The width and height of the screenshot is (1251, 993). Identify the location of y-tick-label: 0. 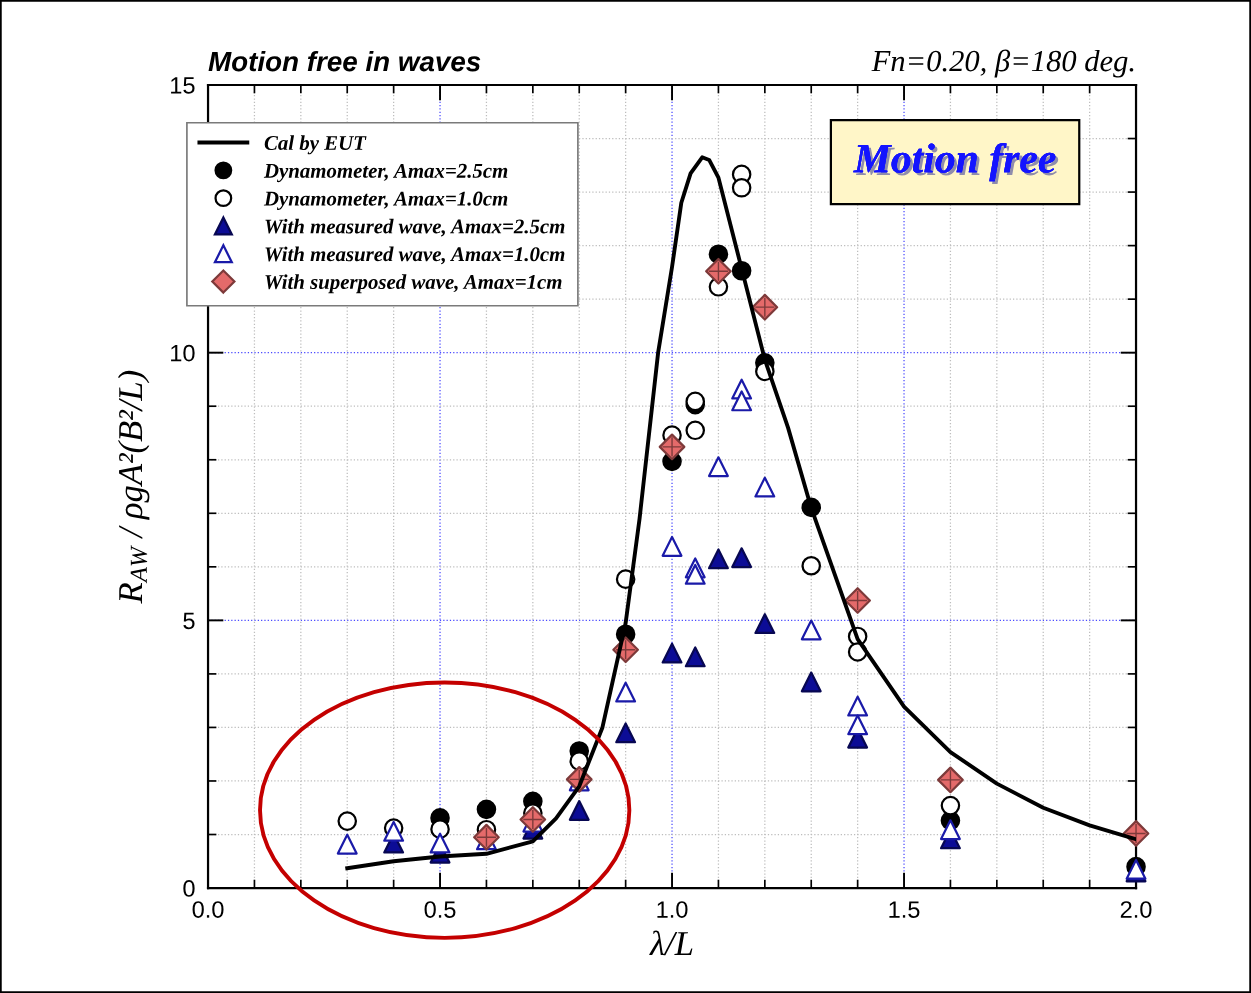
(189, 888).